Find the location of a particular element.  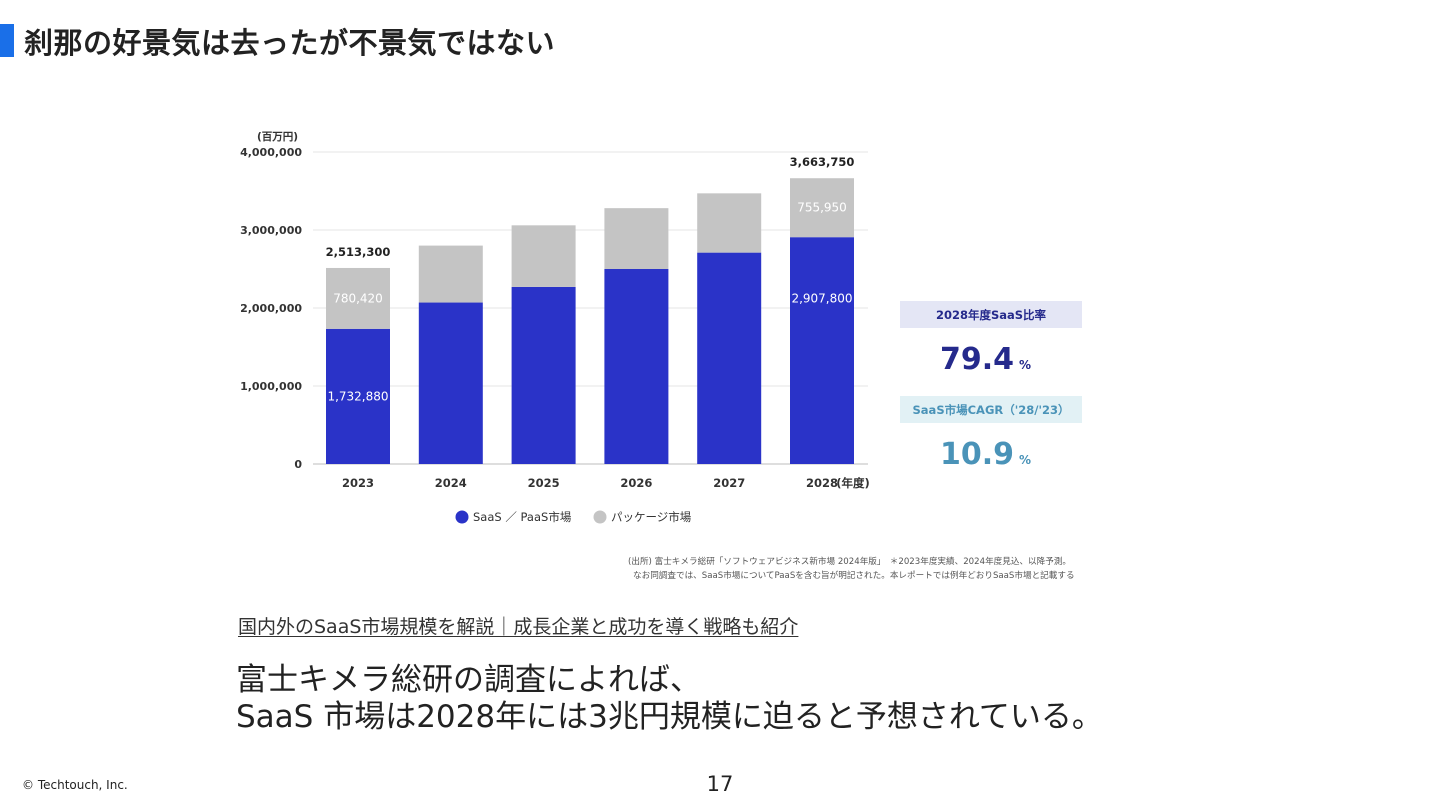

data-label-total: 3,663,750 is located at coordinates (822, 162).